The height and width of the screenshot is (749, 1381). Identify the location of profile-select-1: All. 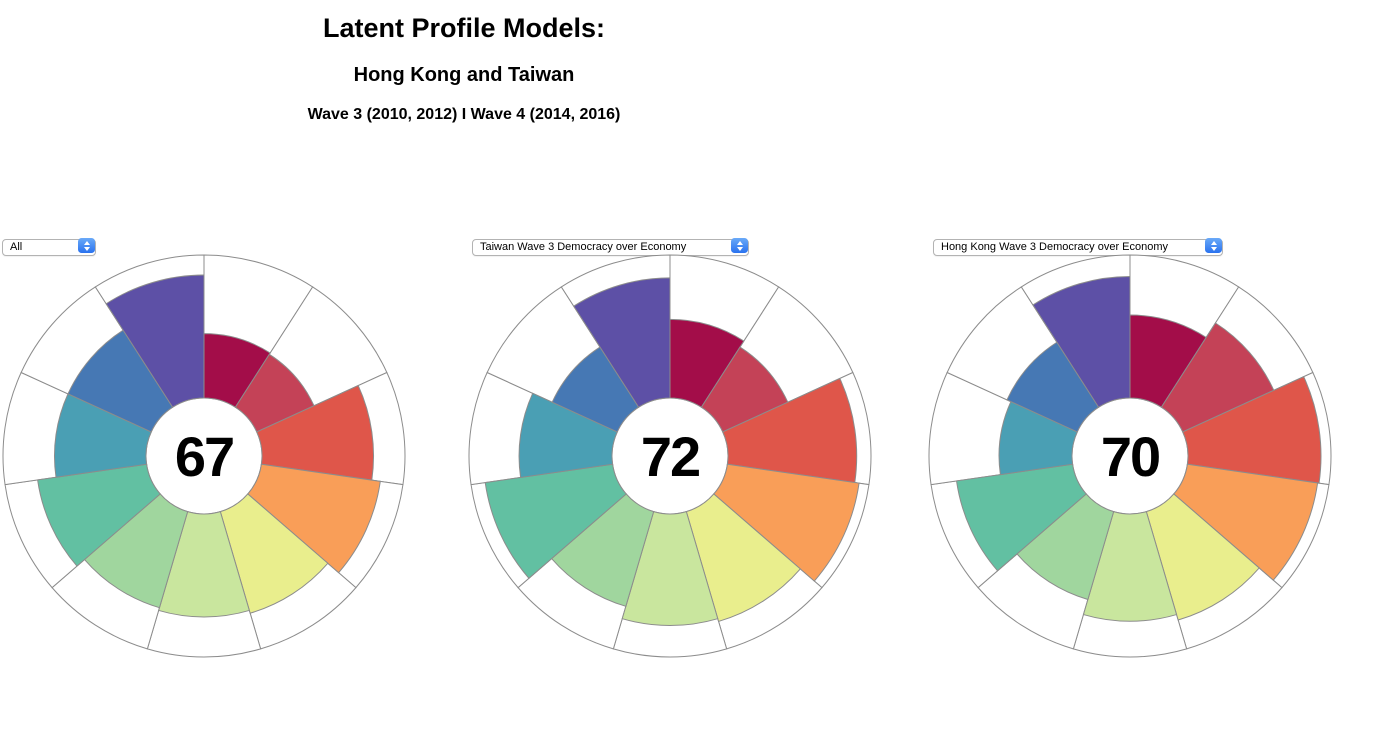
(49, 247).